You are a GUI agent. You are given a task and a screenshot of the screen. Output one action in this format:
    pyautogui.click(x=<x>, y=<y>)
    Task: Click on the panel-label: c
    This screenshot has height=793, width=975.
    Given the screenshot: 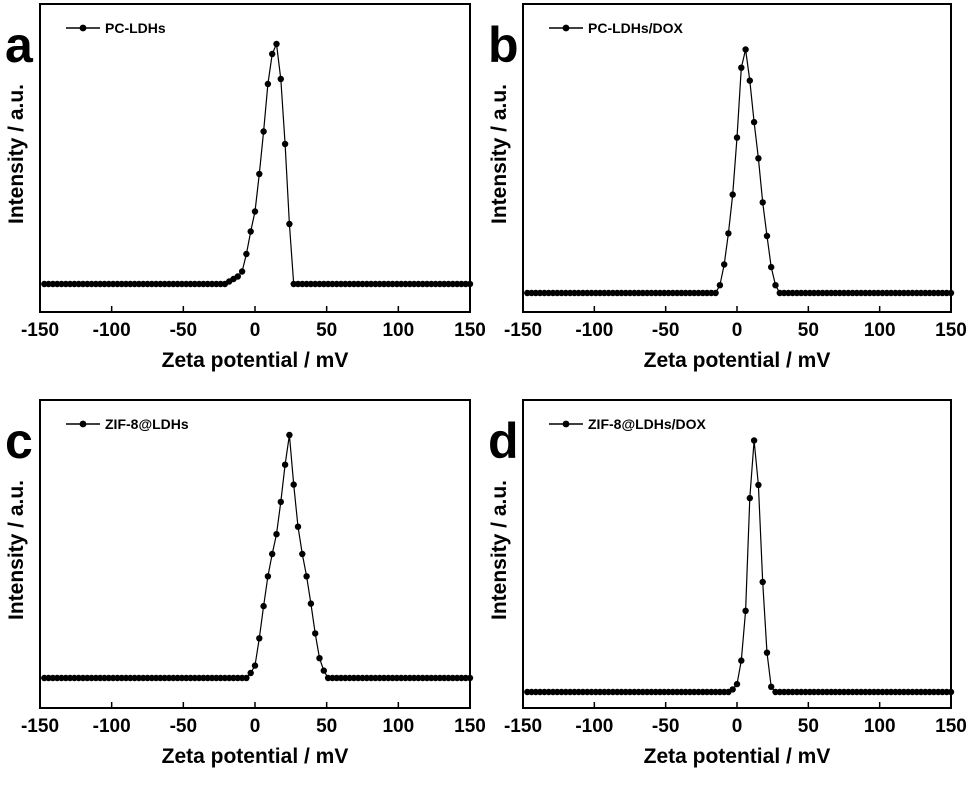 What is the action you would take?
    pyautogui.click(x=19, y=441)
    